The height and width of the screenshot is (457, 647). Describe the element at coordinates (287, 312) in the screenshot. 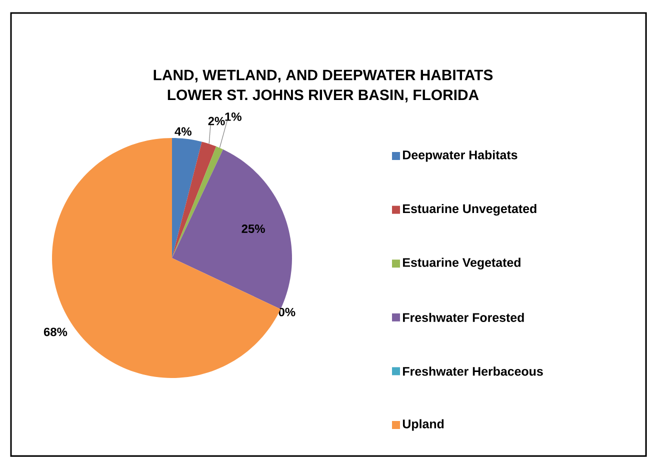

I see `text: 0%` at that location.